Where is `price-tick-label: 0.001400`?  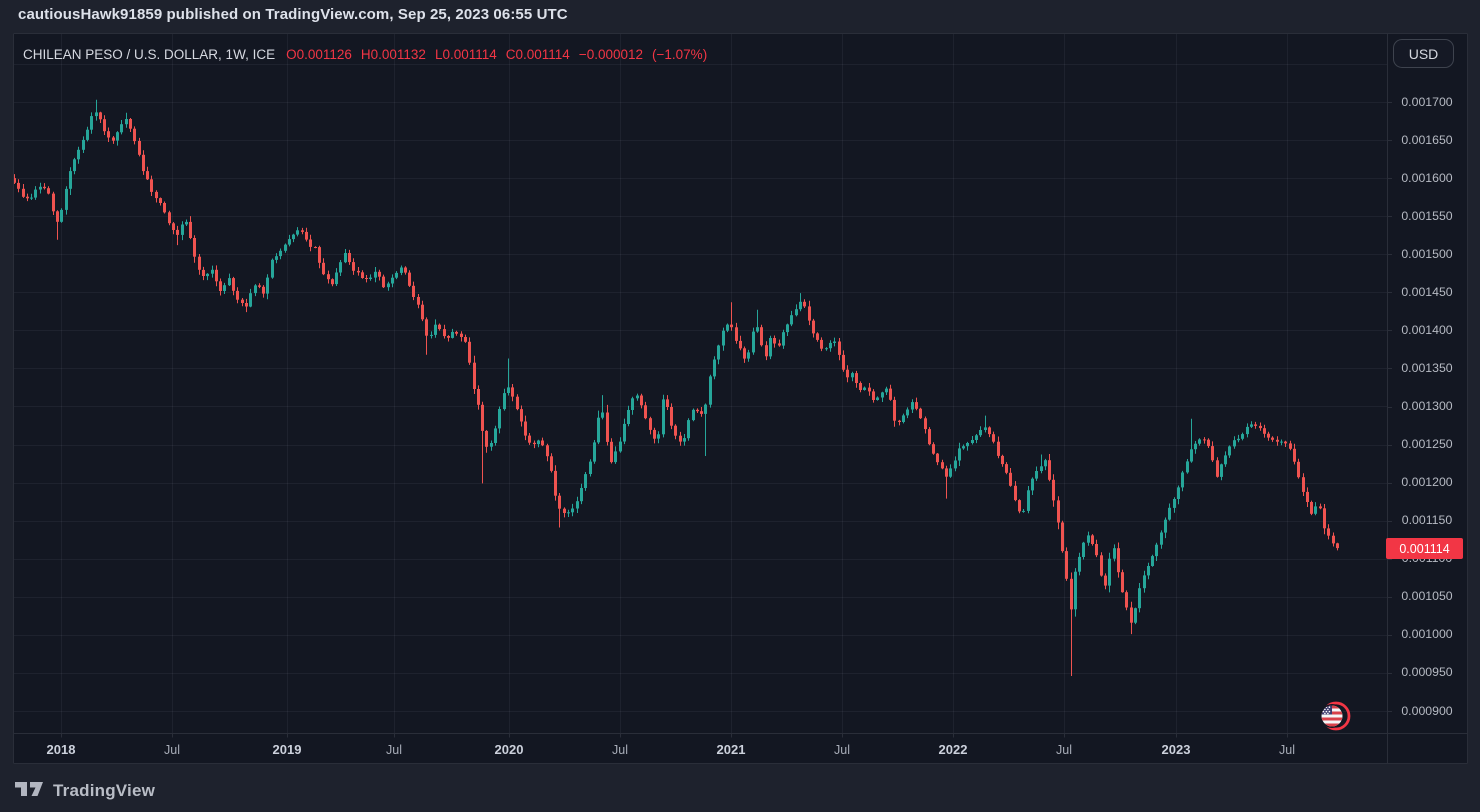 price-tick-label: 0.001400 is located at coordinates (1427, 329).